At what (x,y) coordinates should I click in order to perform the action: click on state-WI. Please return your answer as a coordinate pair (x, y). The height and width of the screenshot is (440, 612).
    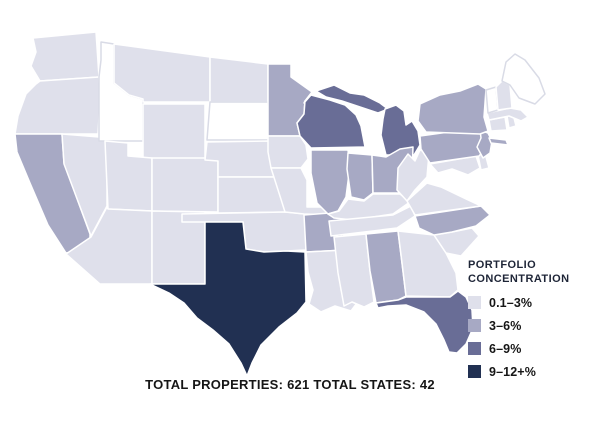
    Looking at the image, I should click on (331, 121).